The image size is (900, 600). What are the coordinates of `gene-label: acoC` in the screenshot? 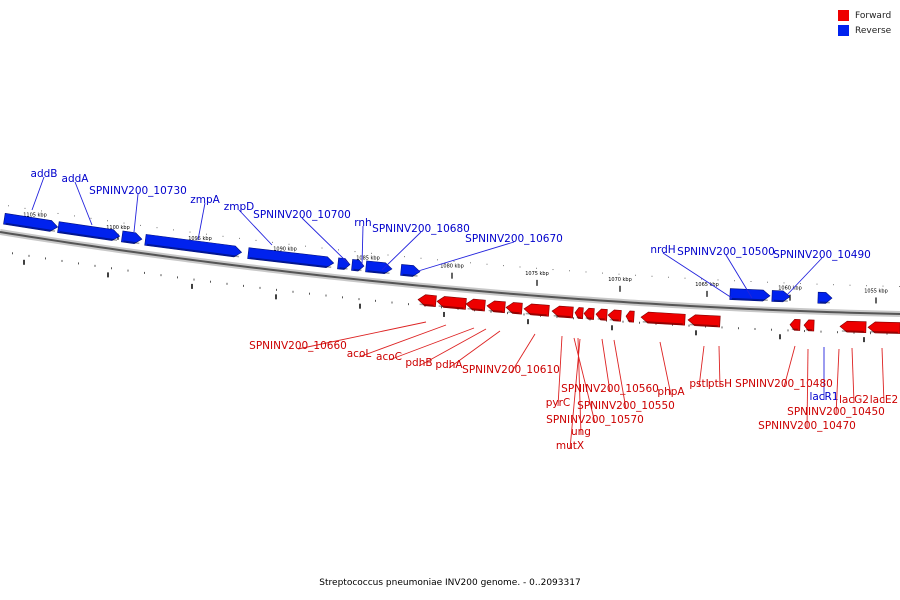 It's located at (389, 357).